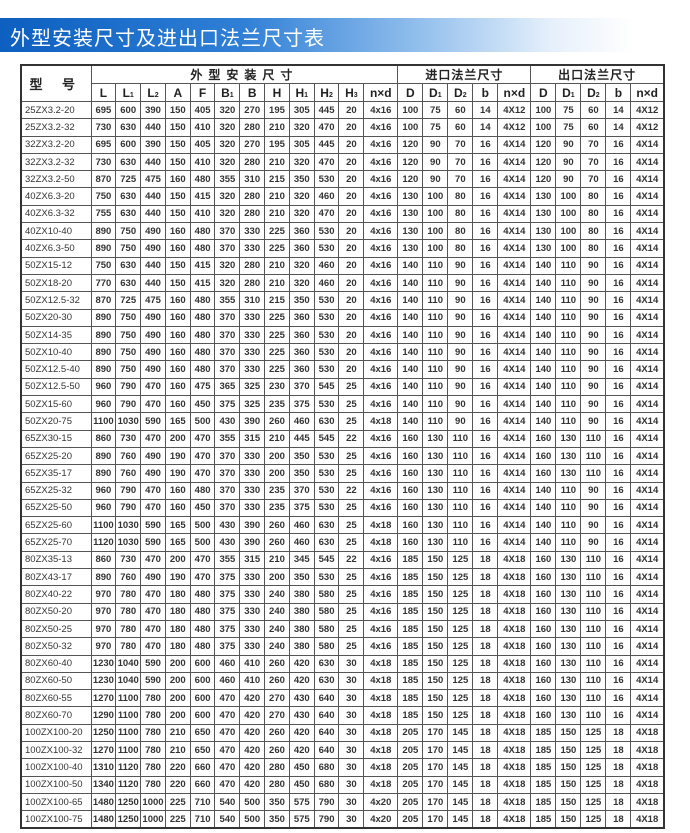  What do you see at coordinates (301, 508) in the screenshot?
I see `value-cell: 375` at bounding box center [301, 508].